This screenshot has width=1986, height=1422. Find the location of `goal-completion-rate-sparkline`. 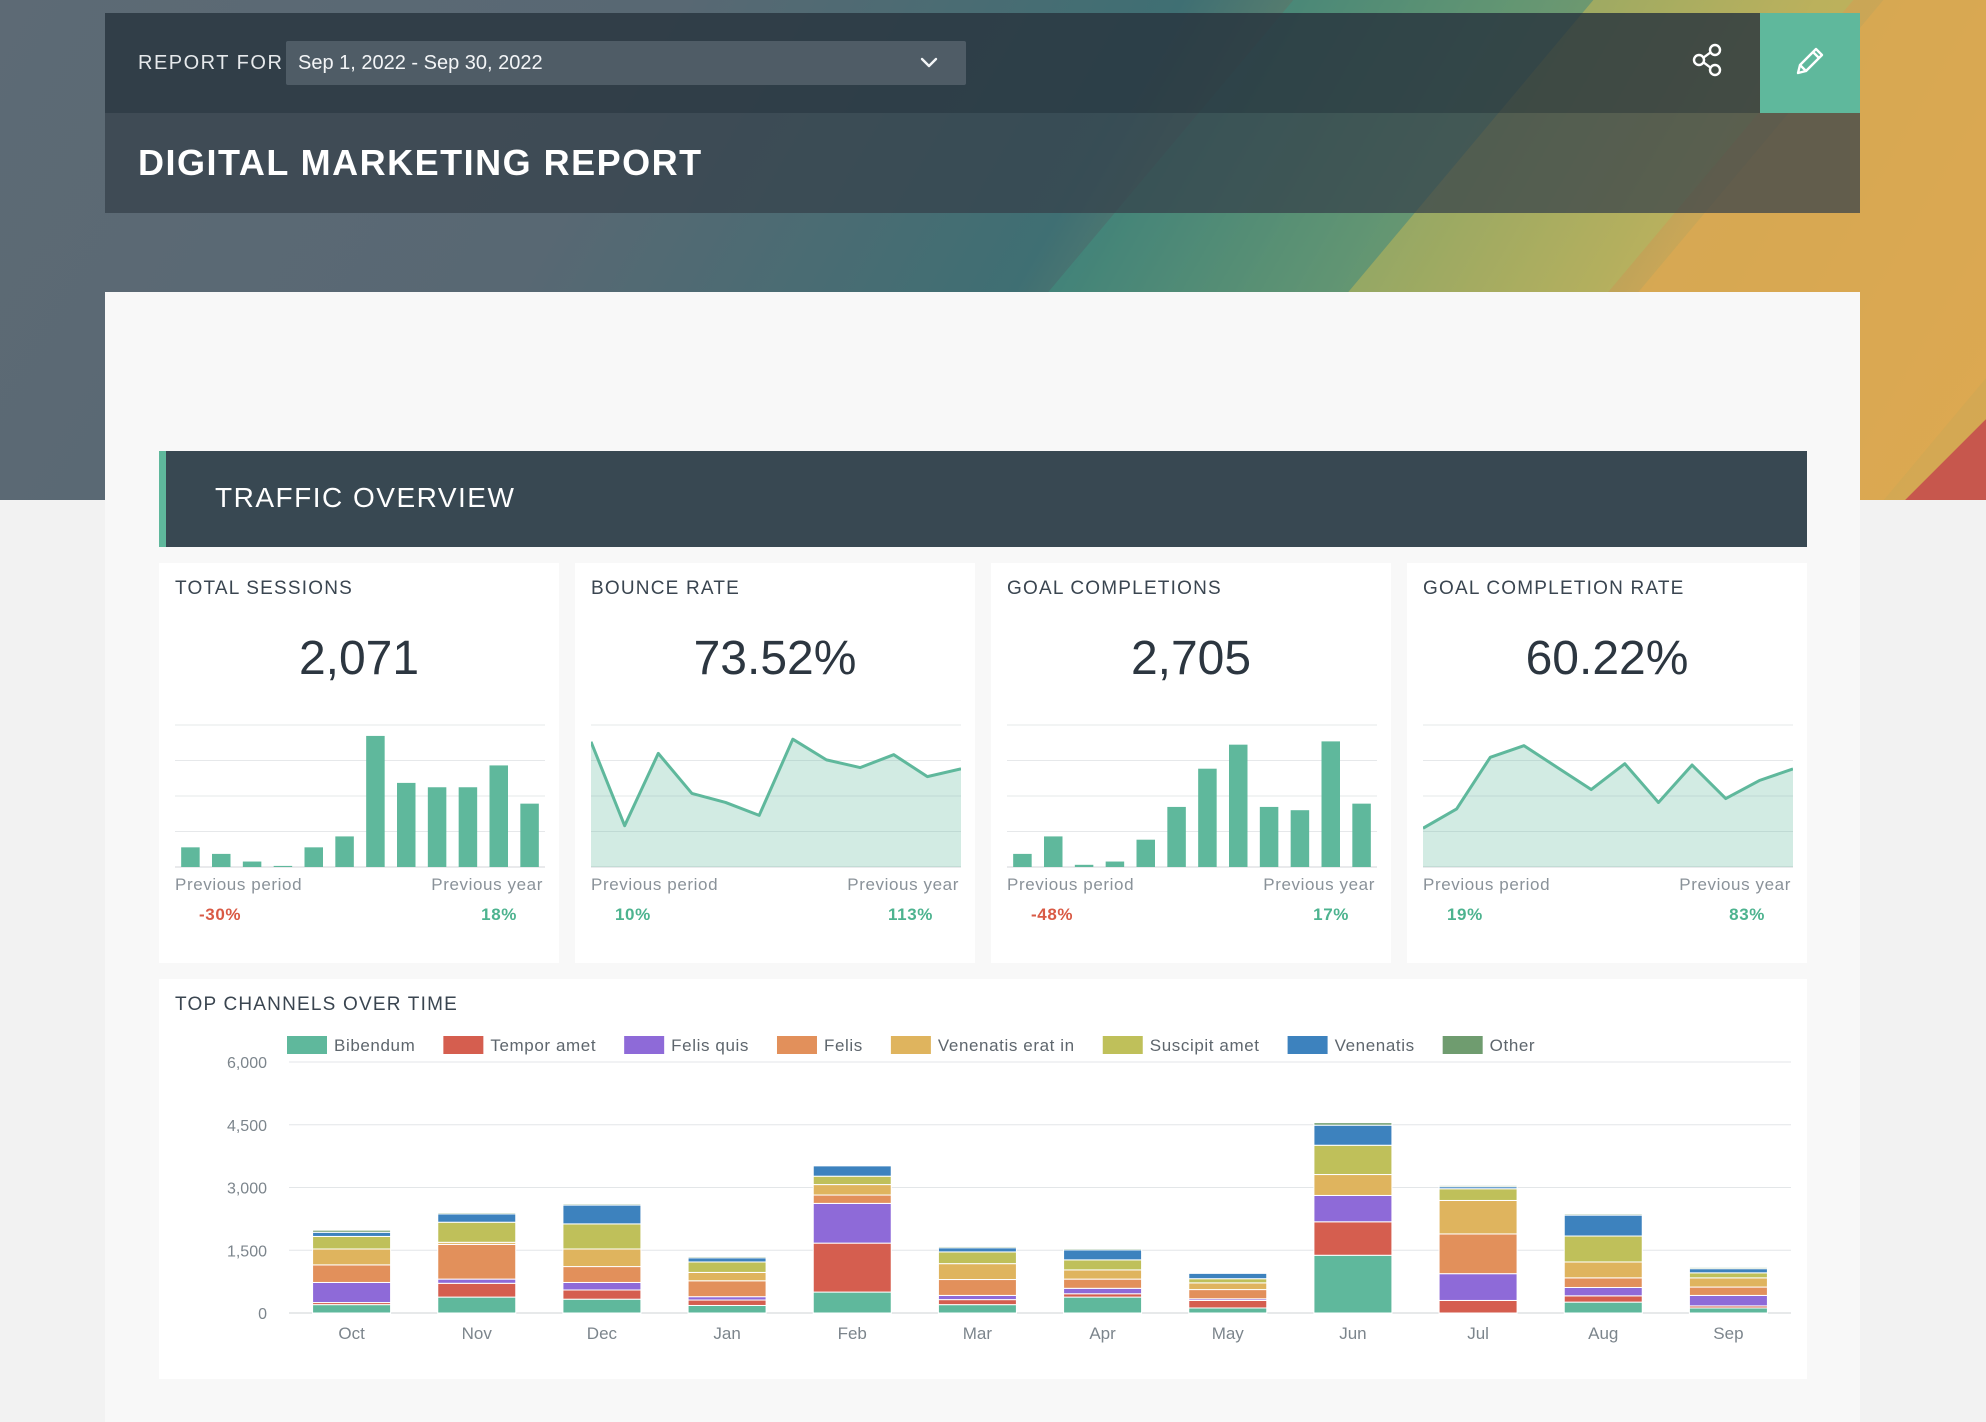

goal-completion-rate-sparkline is located at coordinates (1608, 796).